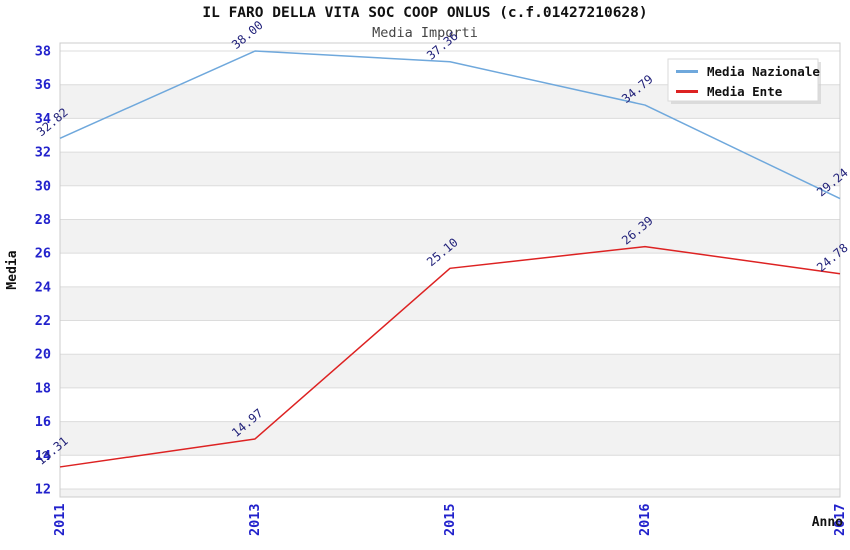  Describe the element at coordinates (43, 321) in the screenshot. I see `svg-text: 22` at that location.